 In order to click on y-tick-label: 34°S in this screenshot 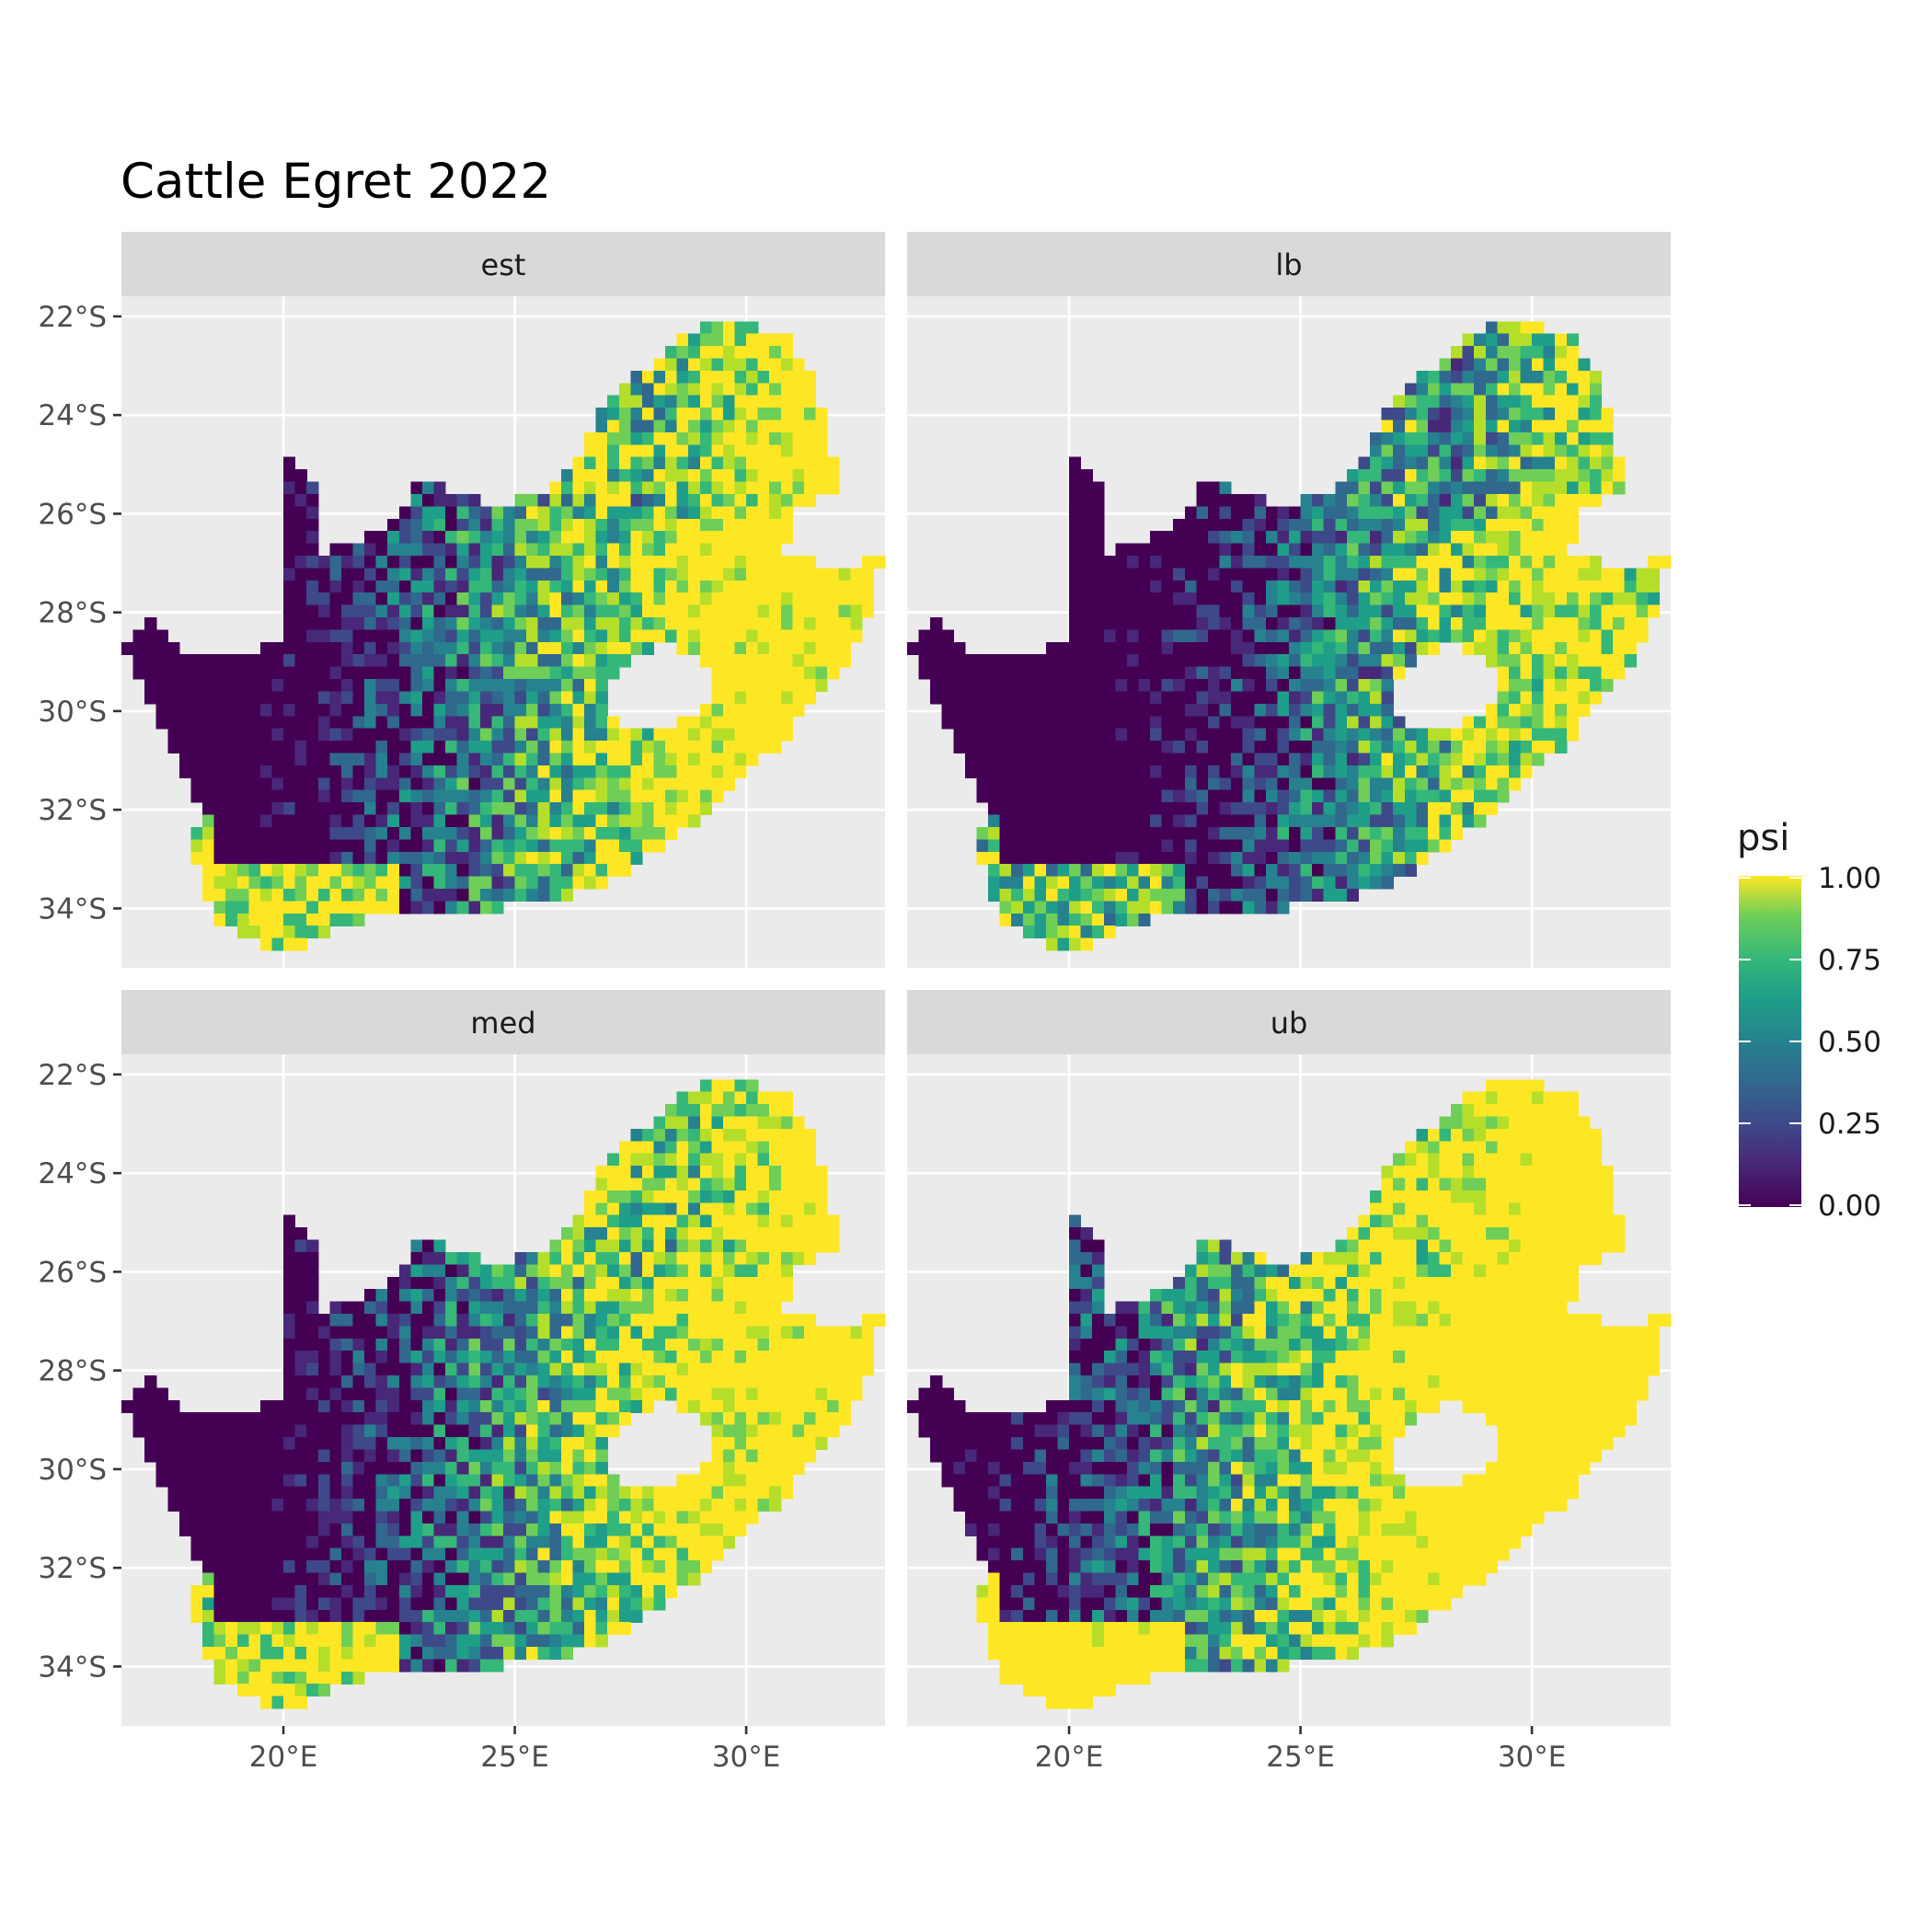, I will do `click(72, 909)`.